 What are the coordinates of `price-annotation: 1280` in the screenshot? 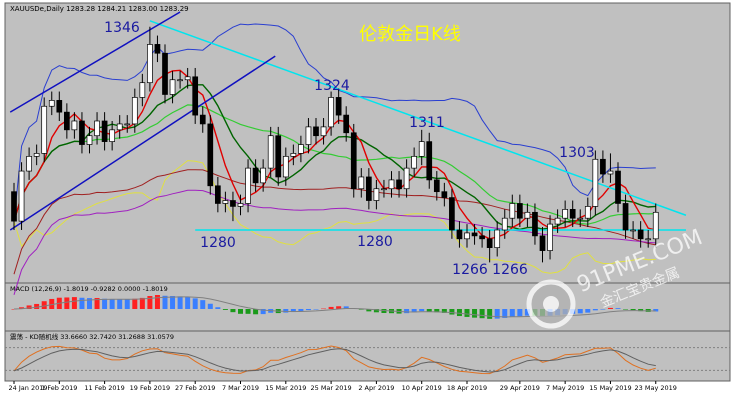 It's located at (375, 242).